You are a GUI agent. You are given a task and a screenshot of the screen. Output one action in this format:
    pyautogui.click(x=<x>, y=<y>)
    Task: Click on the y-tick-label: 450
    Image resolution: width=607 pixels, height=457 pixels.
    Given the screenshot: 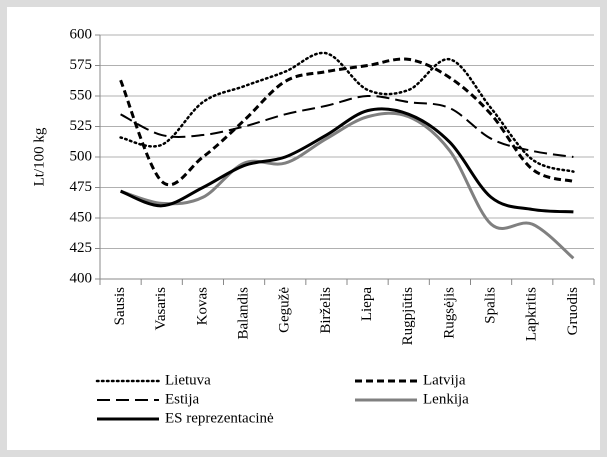 What is the action you would take?
    pyautogui.click(x=81, y=217)
    